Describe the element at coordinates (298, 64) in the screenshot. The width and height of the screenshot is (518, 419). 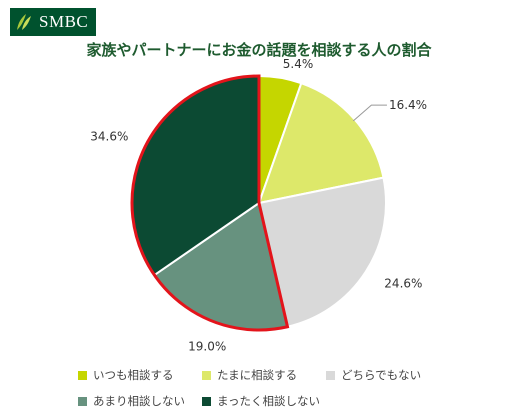
I see `slice-value-label: 5.4%` at that location.